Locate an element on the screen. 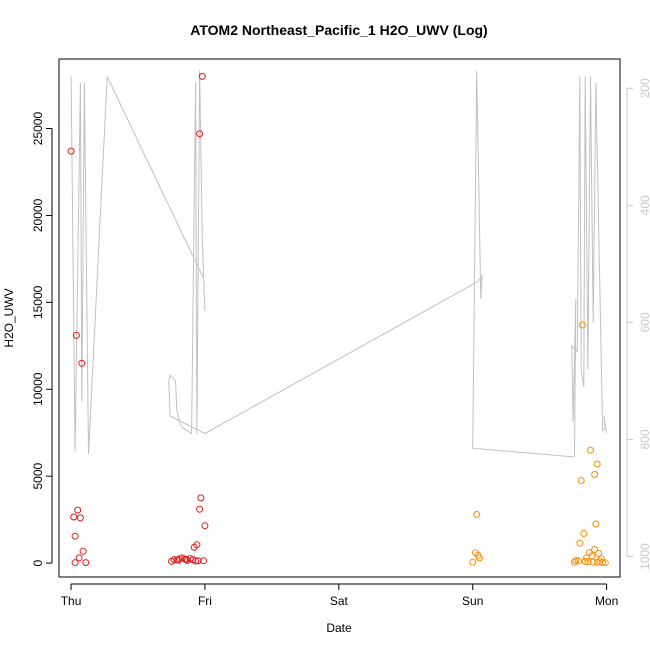 The width and height of the screenshot is (650, 650). x-tick-label: Fri is located at coordinates (205, 601).